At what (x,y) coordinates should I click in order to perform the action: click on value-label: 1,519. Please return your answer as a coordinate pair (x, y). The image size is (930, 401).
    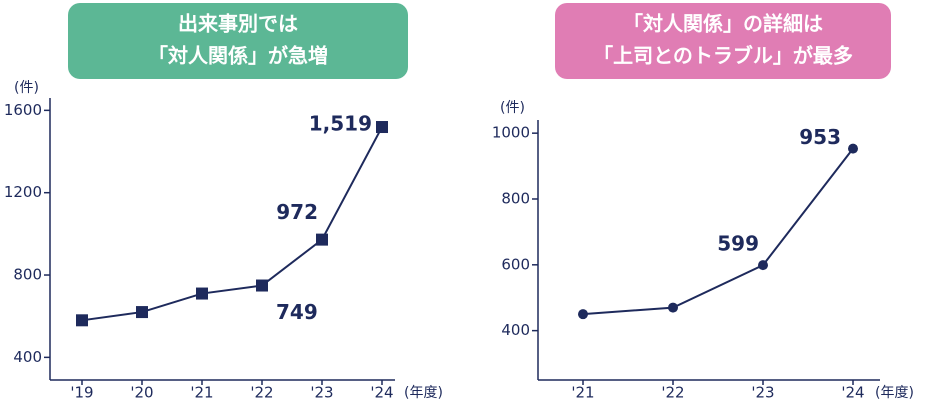
    Looking at the image, I should click on (340, 124).